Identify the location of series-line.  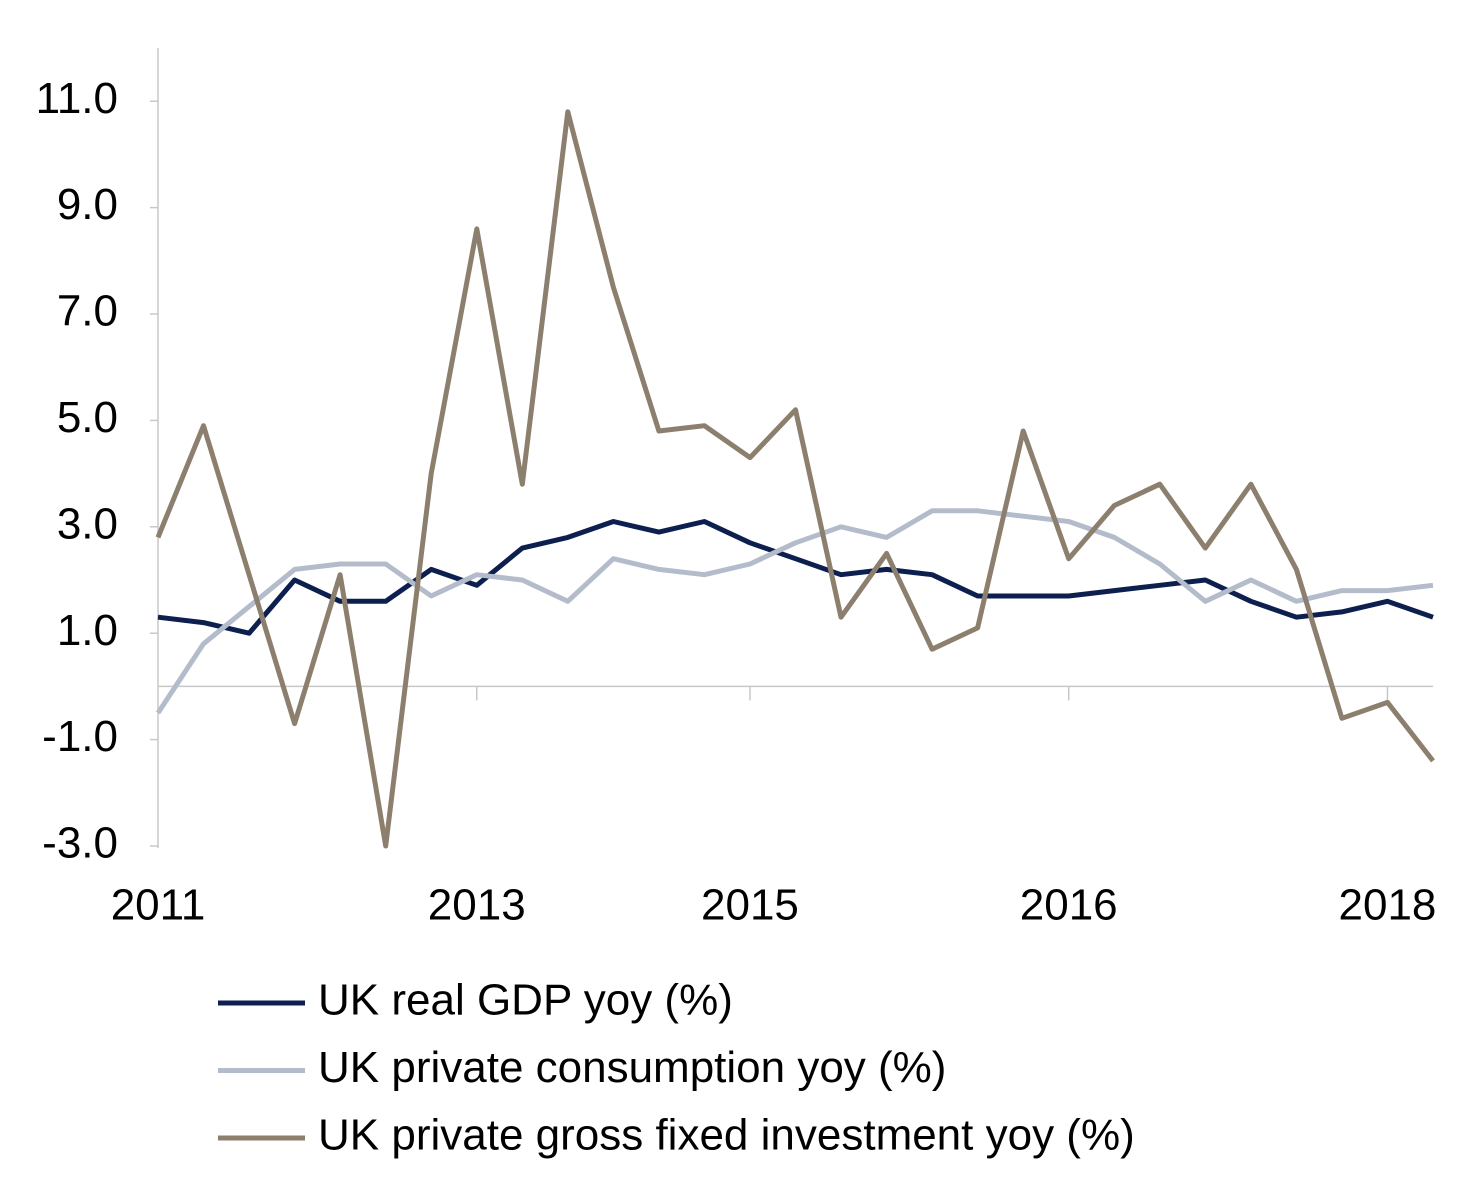
(795, 577).